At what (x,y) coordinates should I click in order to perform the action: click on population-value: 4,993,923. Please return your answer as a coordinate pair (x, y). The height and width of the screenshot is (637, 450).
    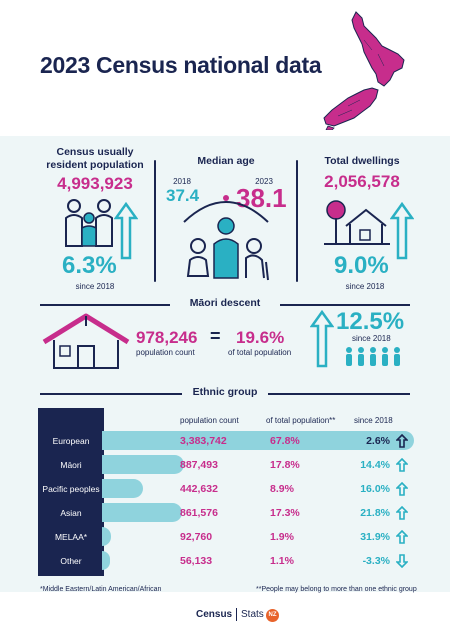
    Looking at the image, I should click on (95, 183).